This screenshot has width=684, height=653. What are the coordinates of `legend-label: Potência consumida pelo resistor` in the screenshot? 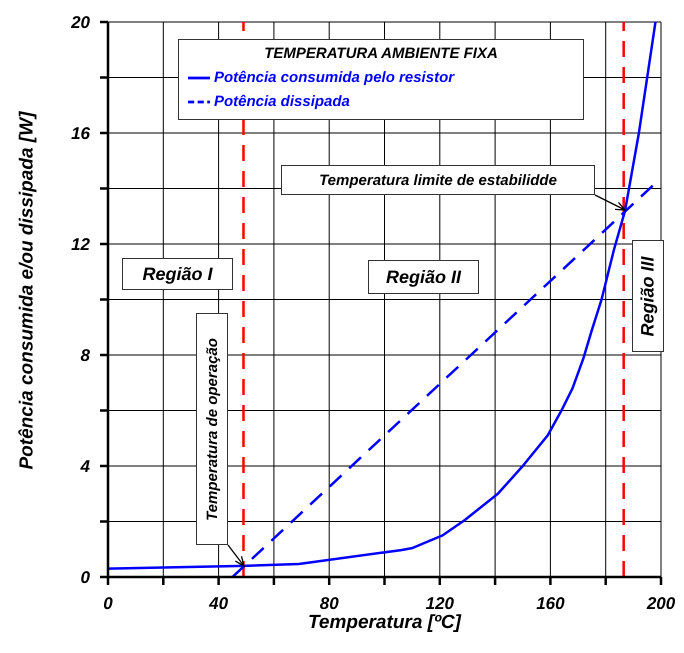 It's located at (334, 77).